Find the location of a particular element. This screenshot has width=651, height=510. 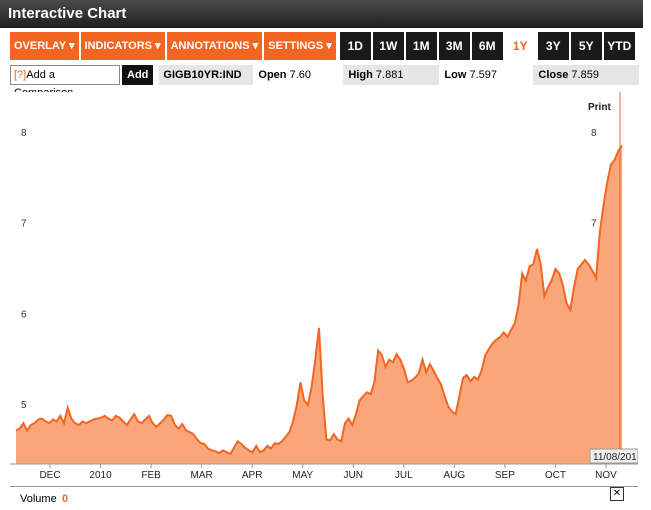

date-badge: 11/08/201 is located at coordinates (615, 457).